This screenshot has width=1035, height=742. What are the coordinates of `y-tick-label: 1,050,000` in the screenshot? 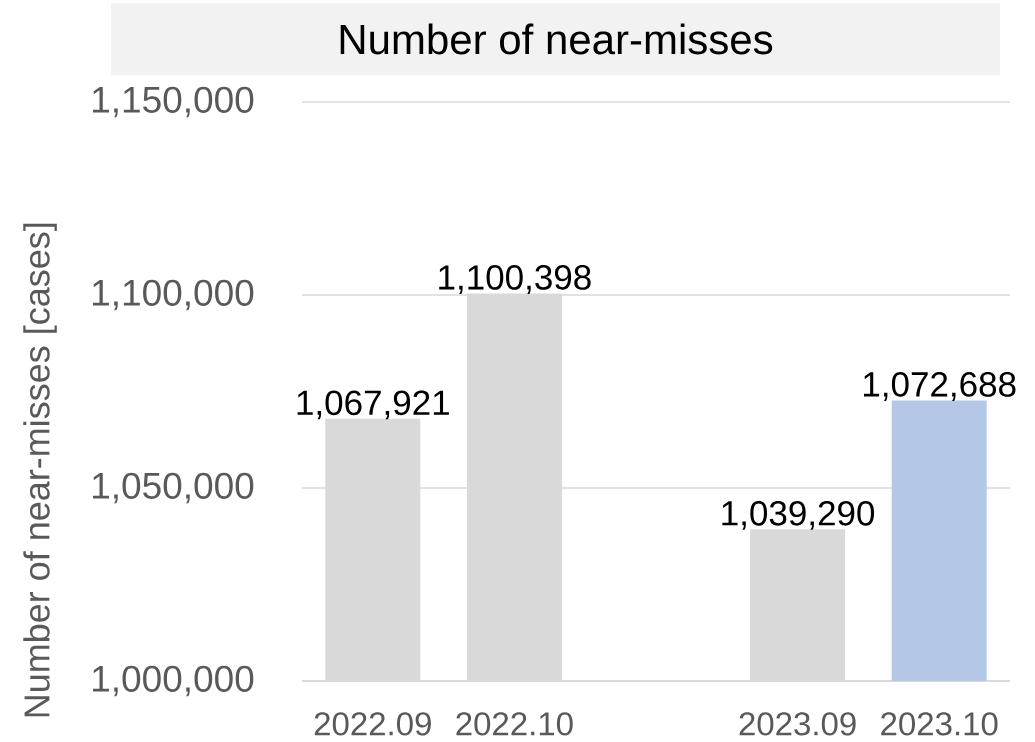 It's located at (173, 488).